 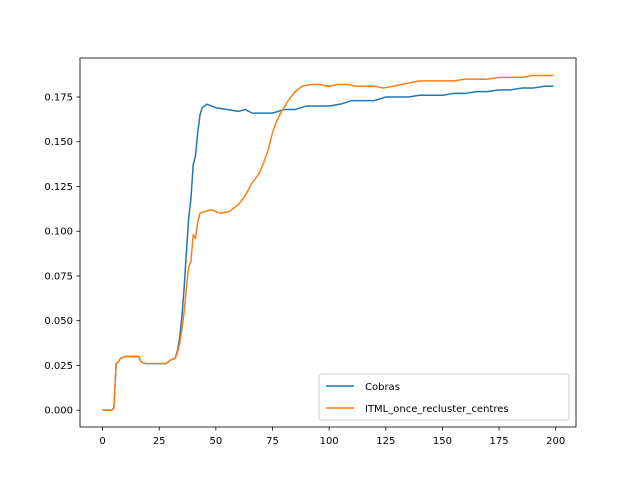 What do you see at coordinates (58, 142) in the screenshot?
I see `y-tick-label: 0.150` at bounding box center [58, 142].